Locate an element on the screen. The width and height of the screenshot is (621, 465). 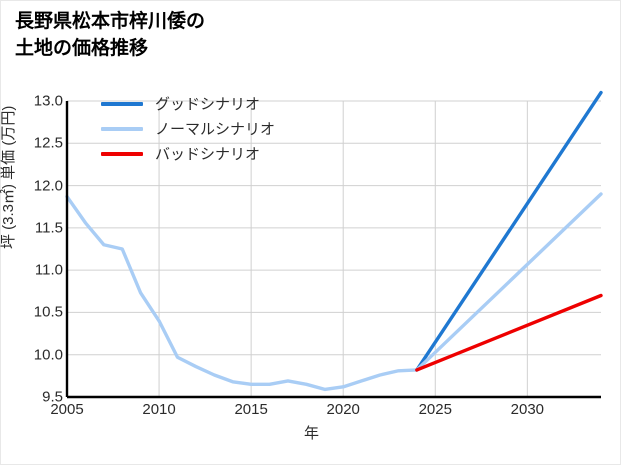
y-tick-label: 12.5 is located at coordinates (48, 143).